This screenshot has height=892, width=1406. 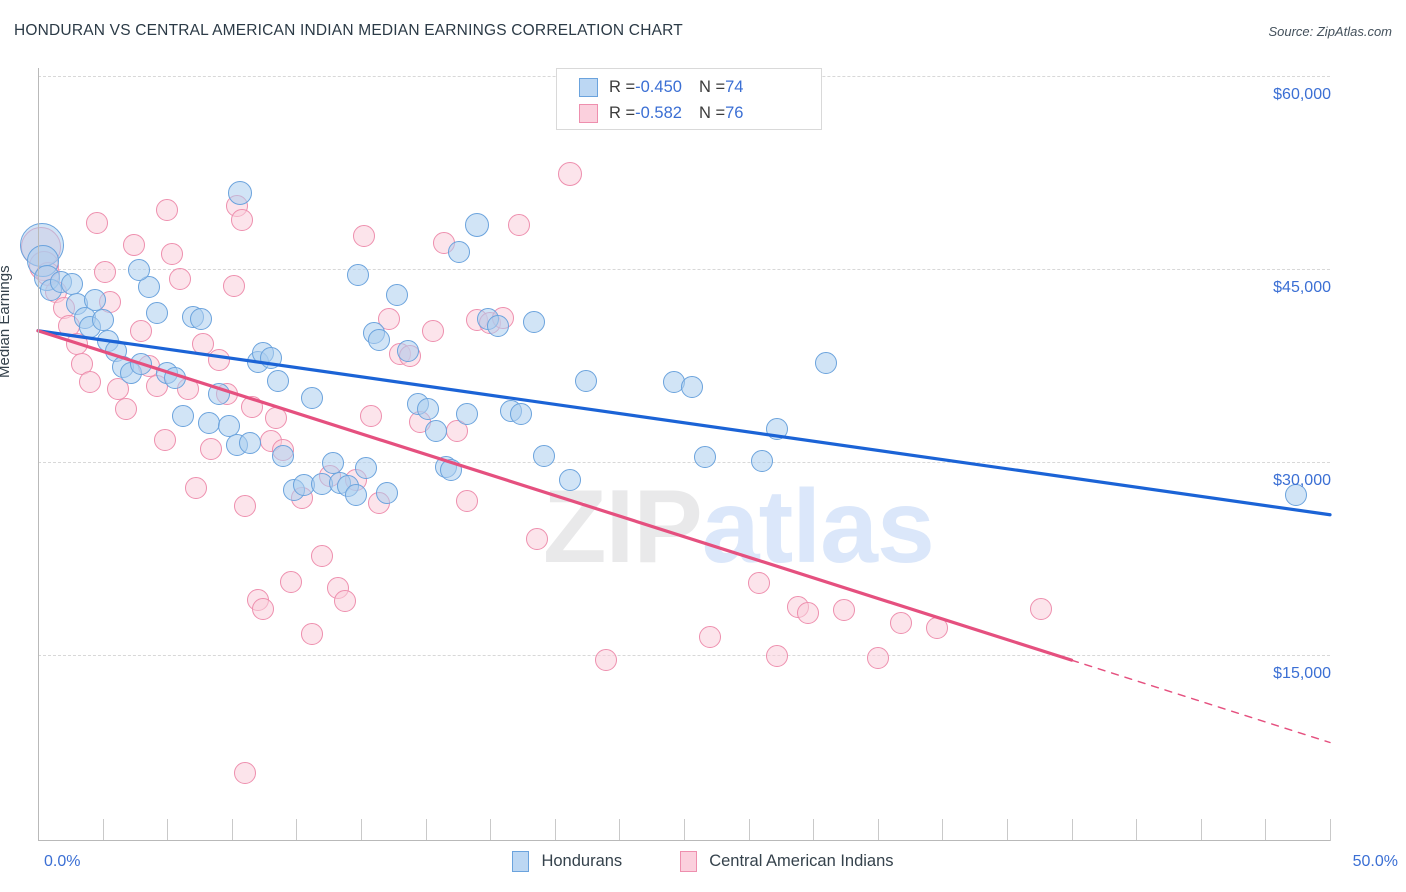 What do you see at coordinates (1302, 480) in the screenshot?
I see `y-tick-label-30000: $30,000` at bounding box center [1302, 480].